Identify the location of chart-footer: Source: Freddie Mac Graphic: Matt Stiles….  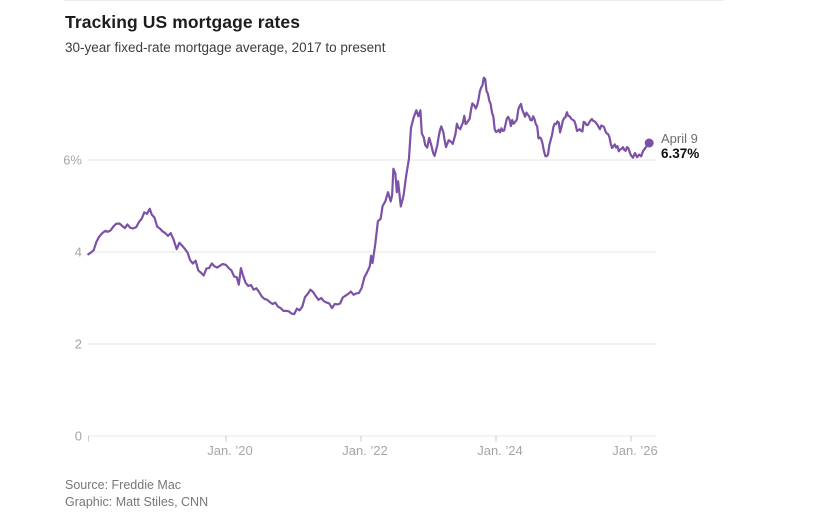
(136, 494).